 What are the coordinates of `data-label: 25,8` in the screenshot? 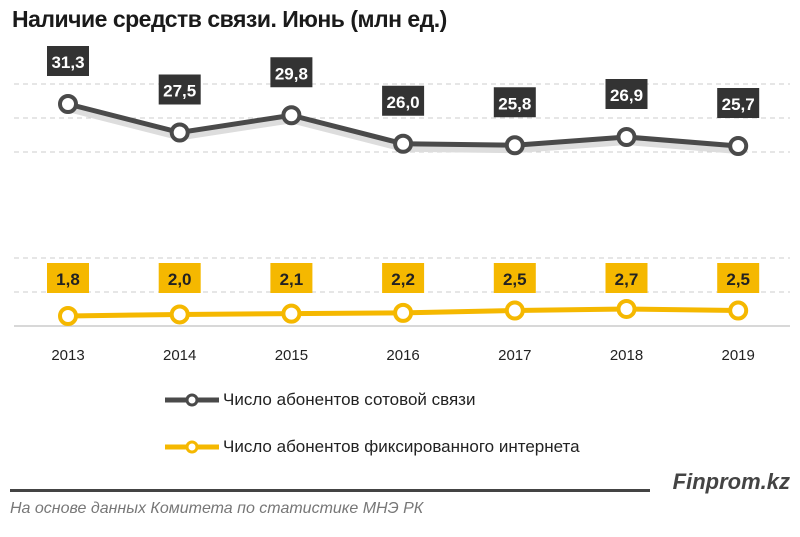 It's located at (514, 103).